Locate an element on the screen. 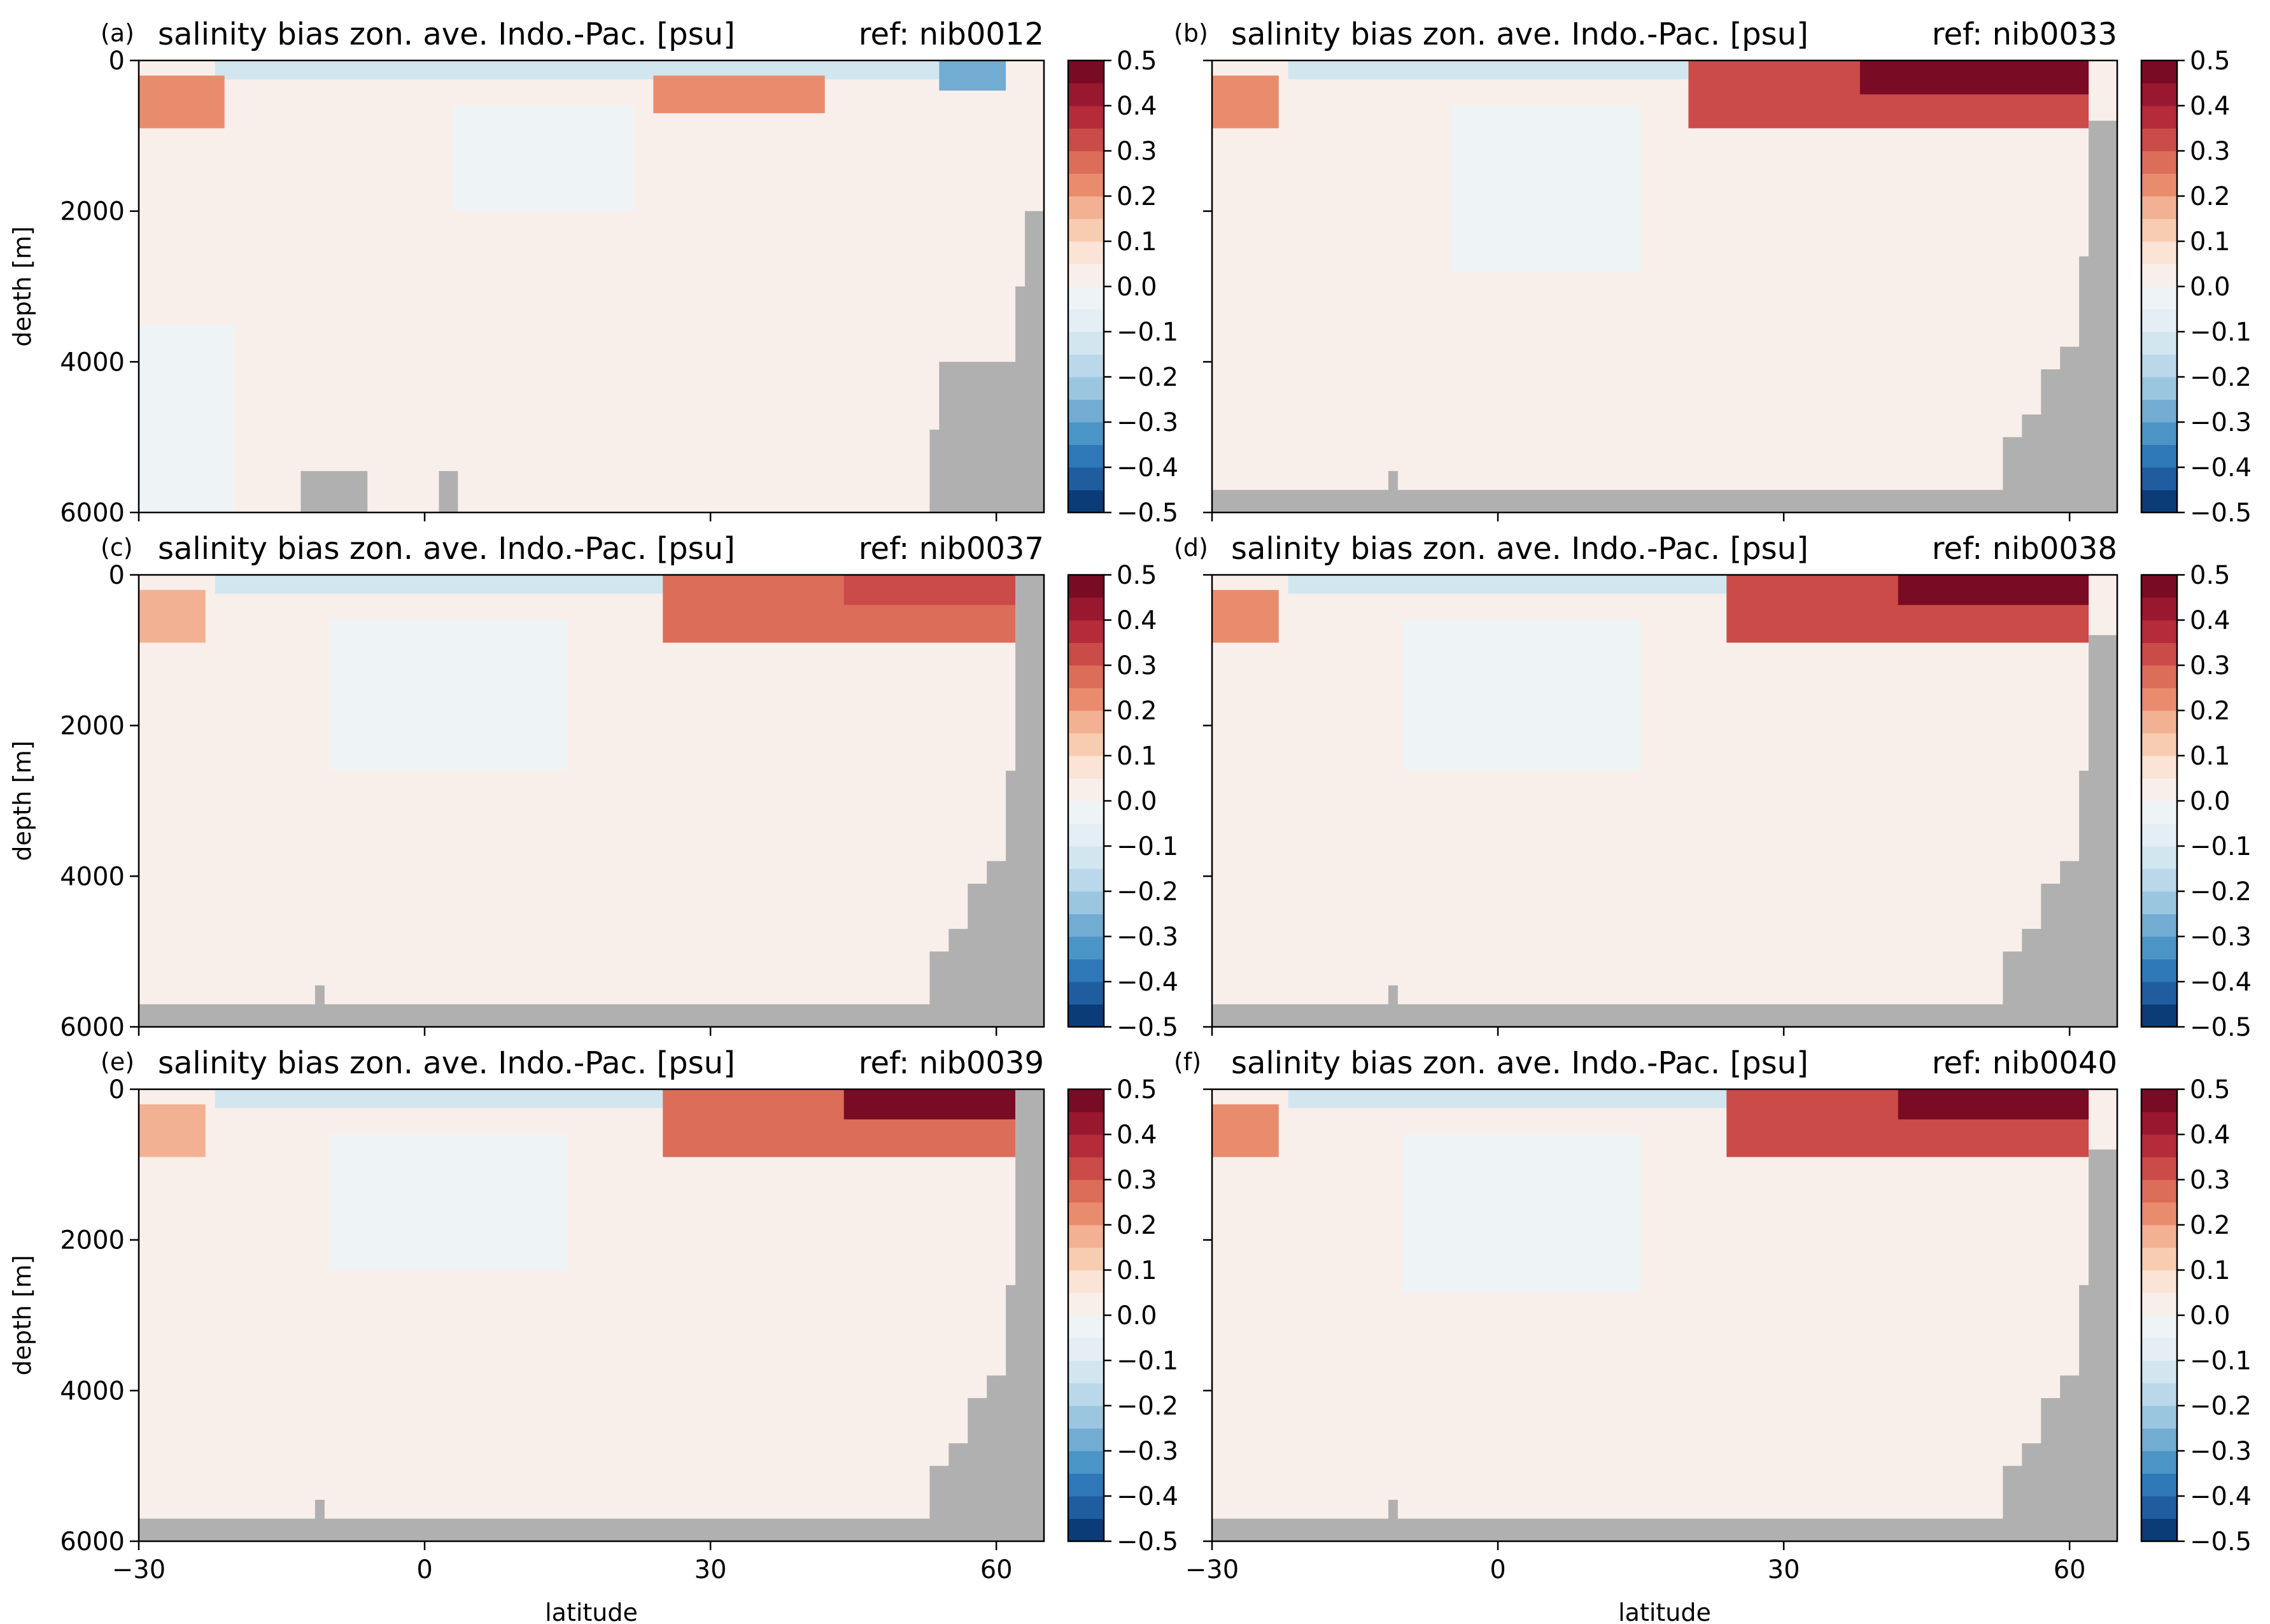  colorbar-tick-label: −0.4 is located at coordinates (1147, 1496).